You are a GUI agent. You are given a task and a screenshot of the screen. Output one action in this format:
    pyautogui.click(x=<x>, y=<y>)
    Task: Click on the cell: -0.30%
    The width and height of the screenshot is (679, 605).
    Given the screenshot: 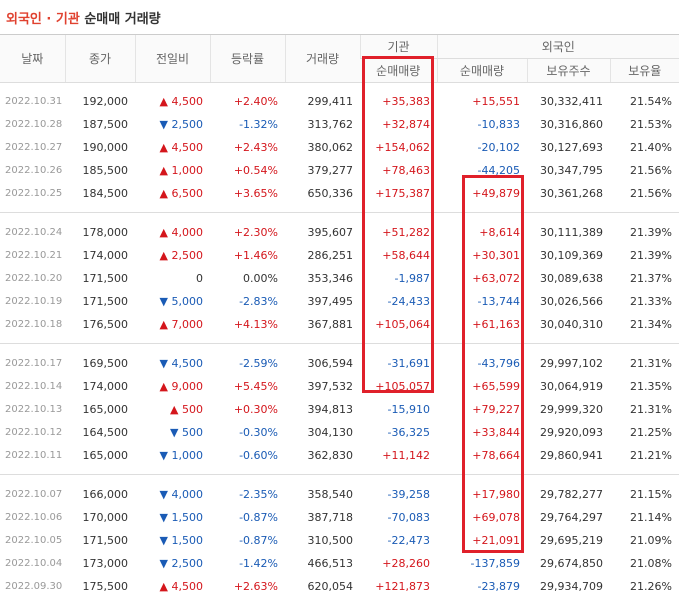 What is the action you would take?
    pyautogui.click(x=258, y=432)
    